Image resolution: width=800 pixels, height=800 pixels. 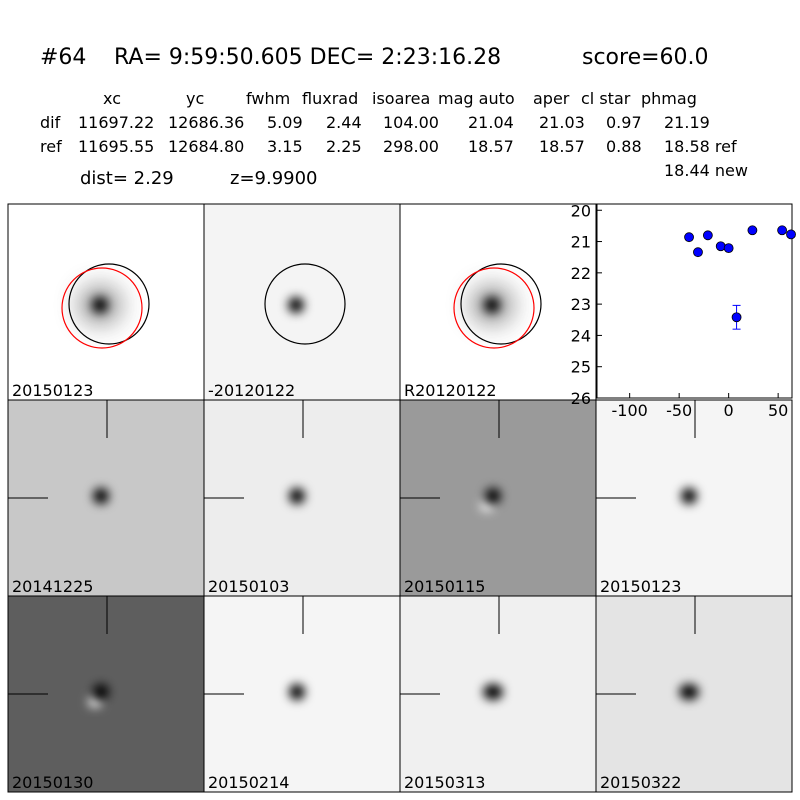 I want to click on table-cell: 11695.55, so click(x=116, y=146).